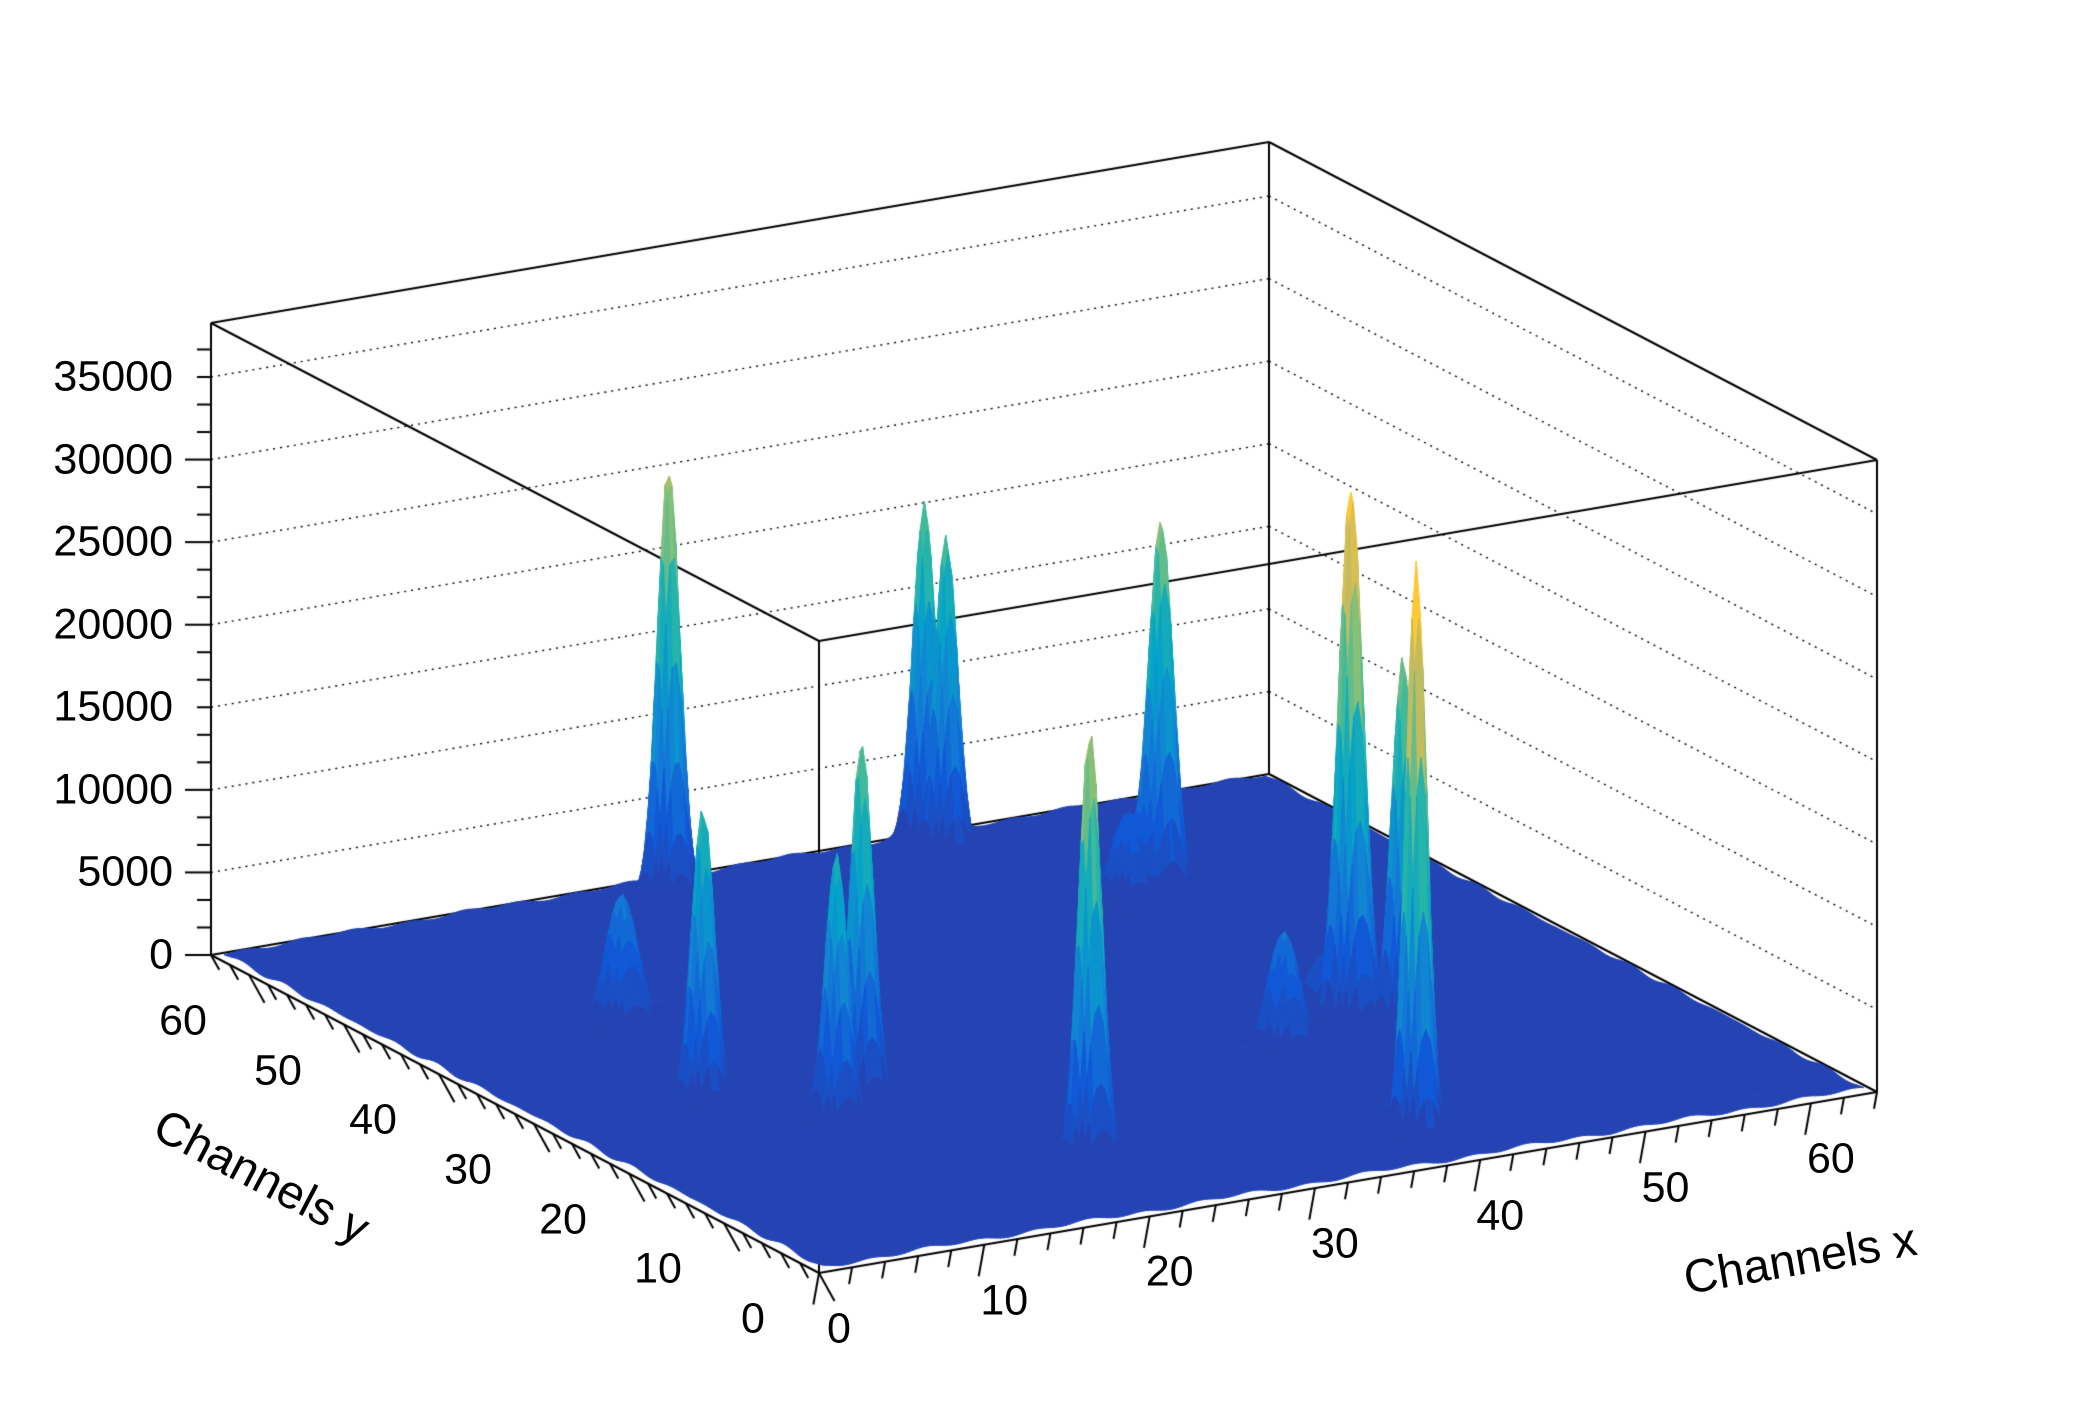 The width and height of the screenshot is (2088, 1416). What do you see at coordinates (1500, 1215) in the screenshot?
I see `x-tick-label: 40` at bounding box center [1500, 1215].